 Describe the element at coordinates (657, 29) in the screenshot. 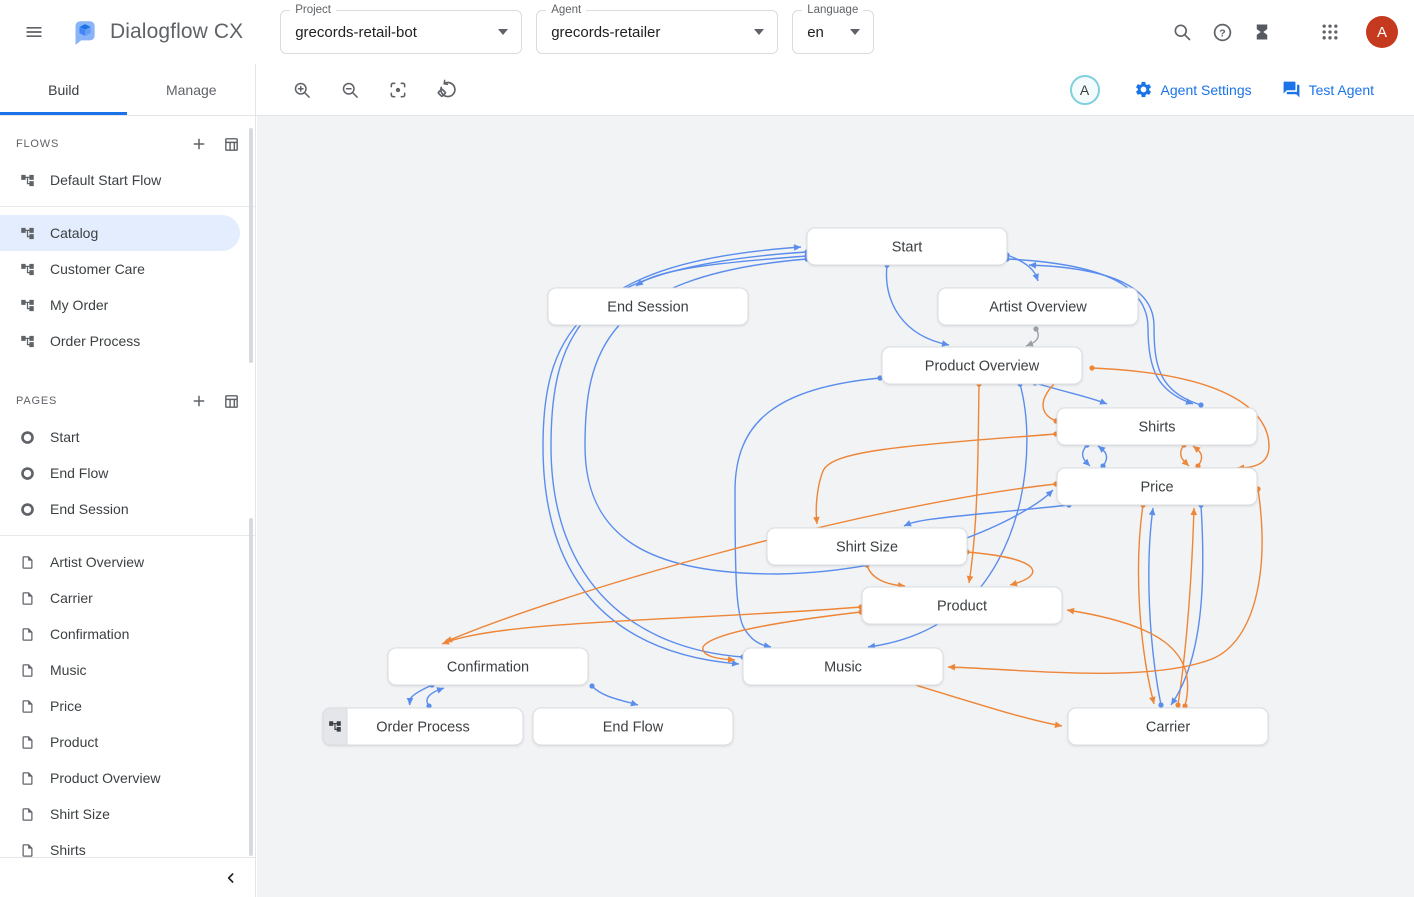

I see `agent-select: Agent grecords-retailer` at that location.